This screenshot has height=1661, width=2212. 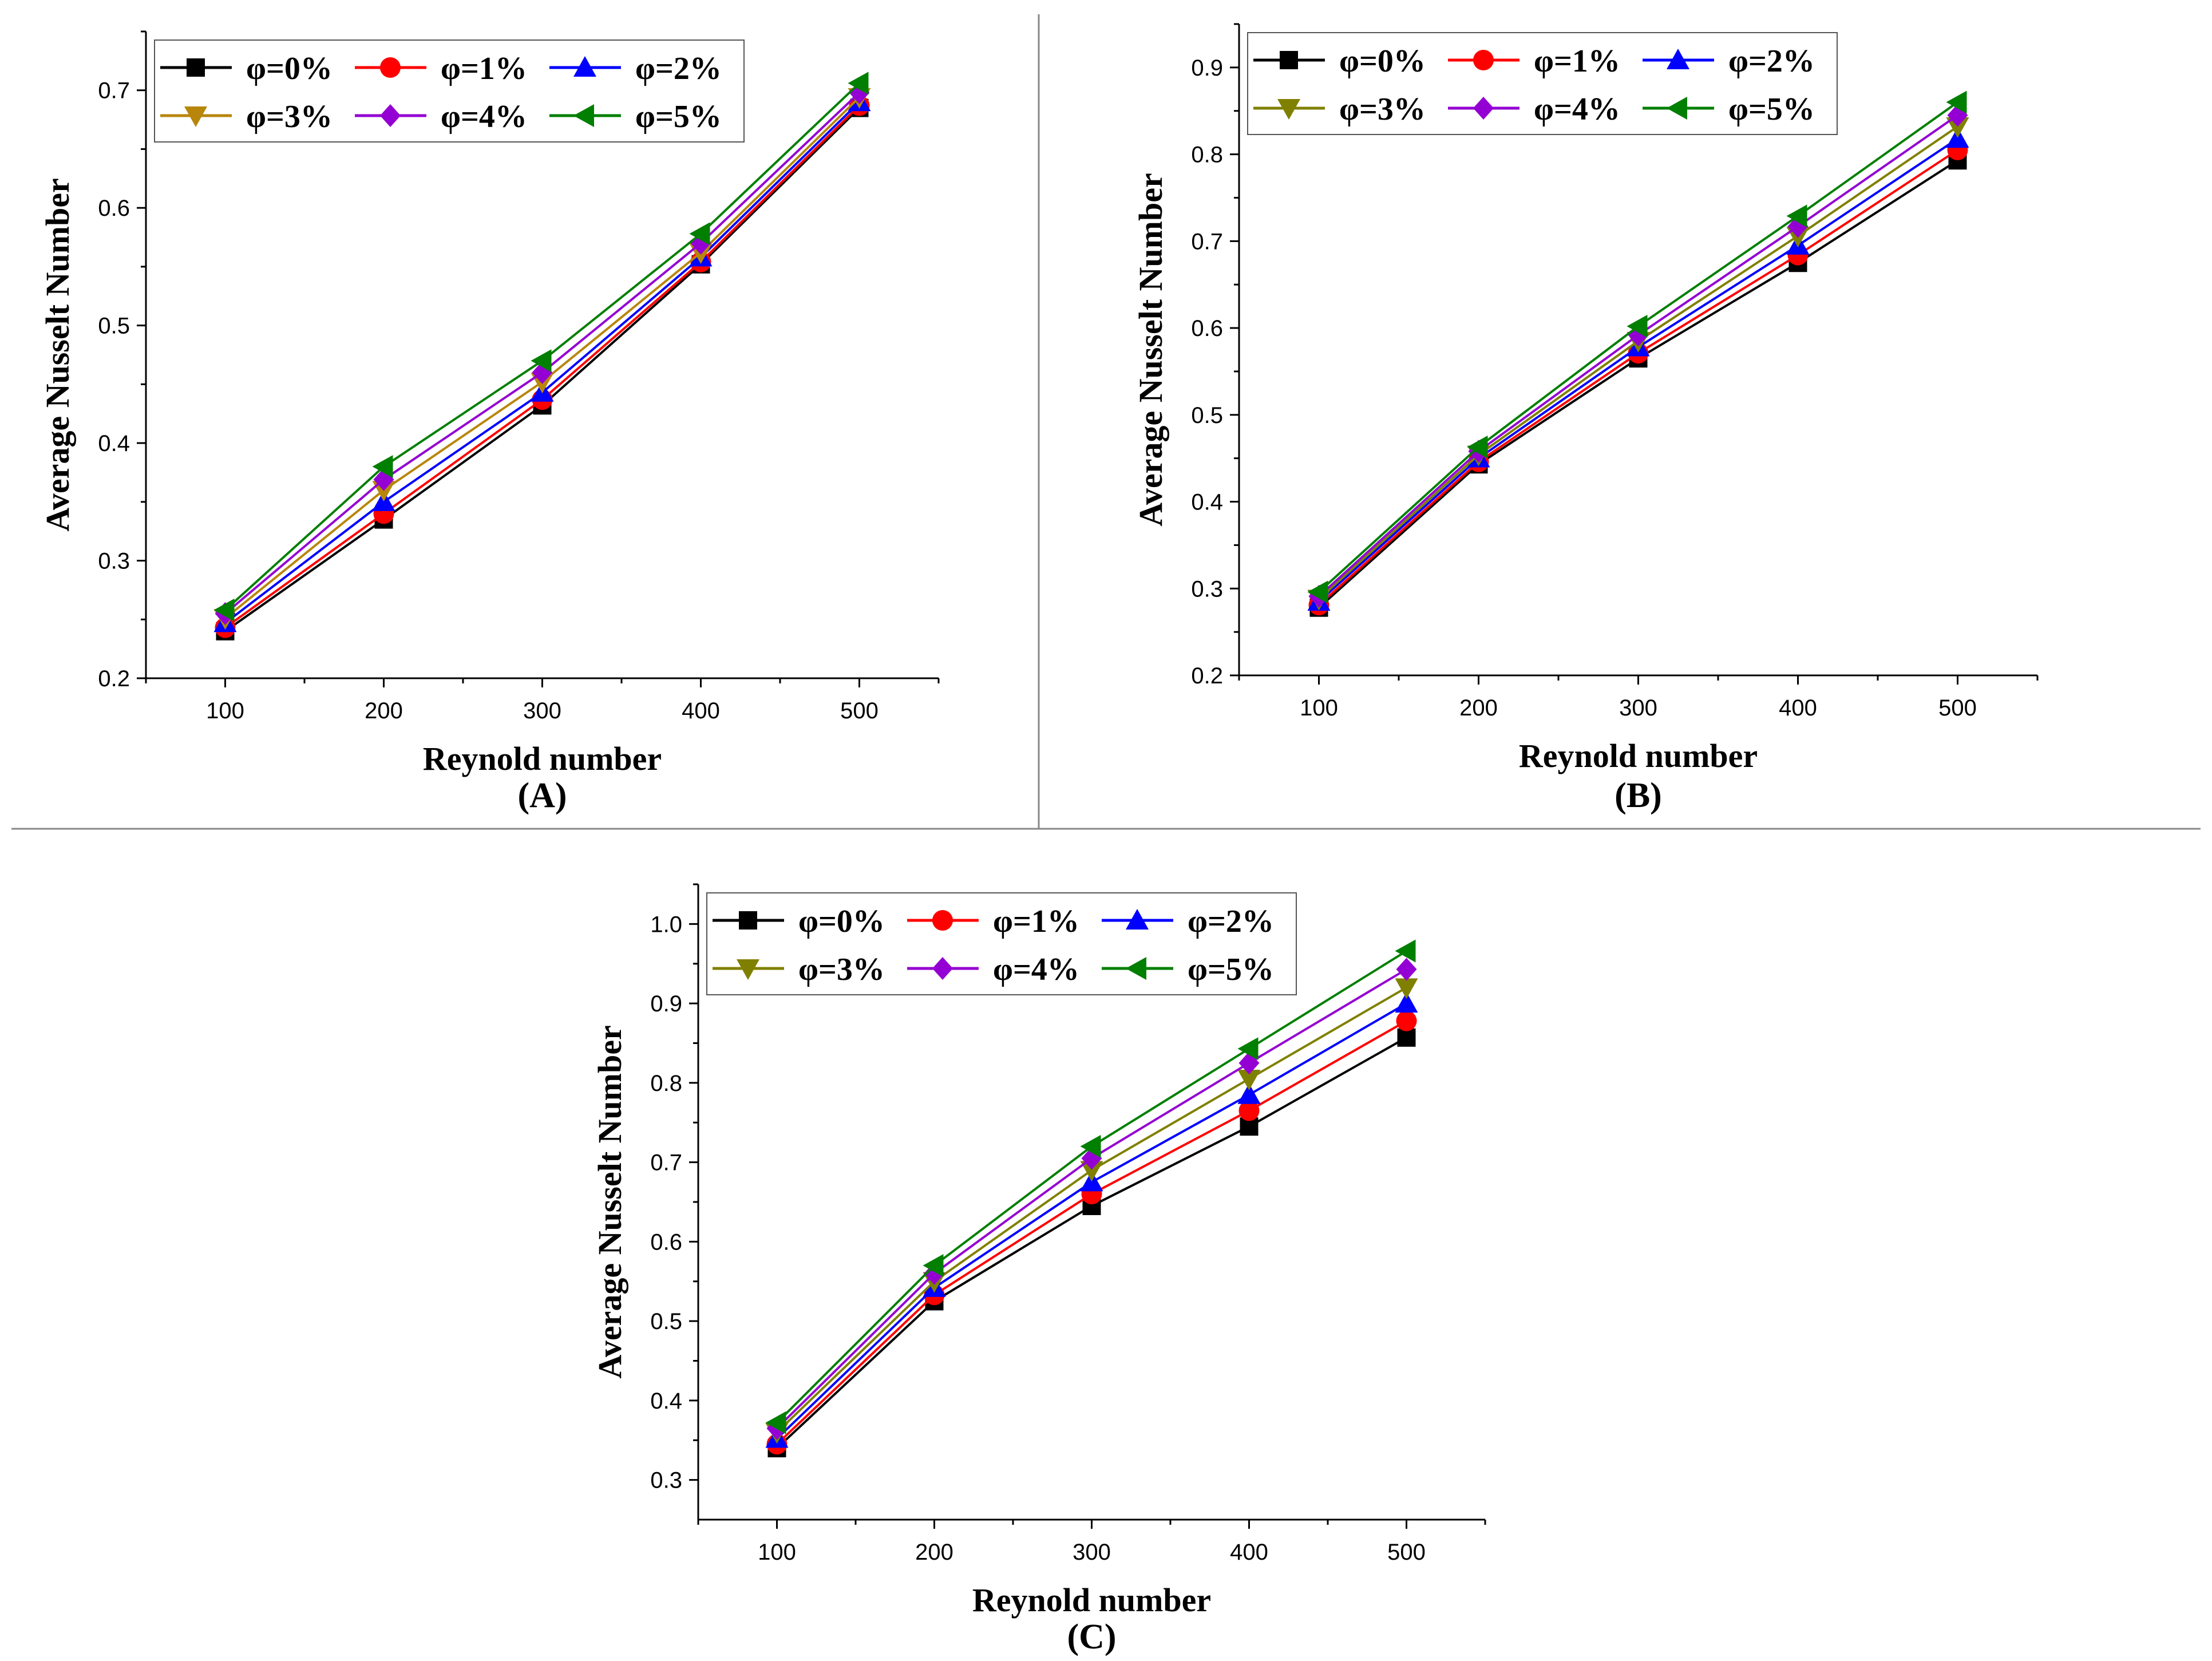 I want to click on y-tick-label: 0.3, so click(x=1207, y=589).